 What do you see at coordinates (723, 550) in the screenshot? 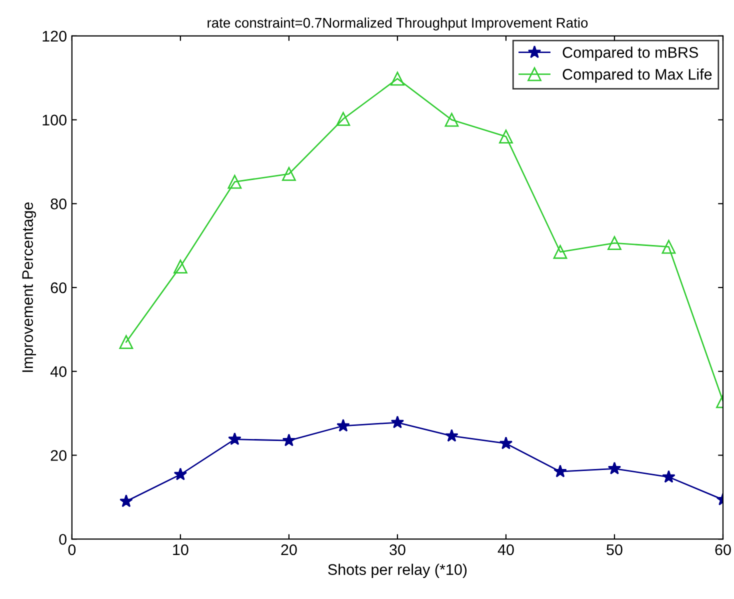
I see `x-tick-label: 60` at bounding box center [723, 550].